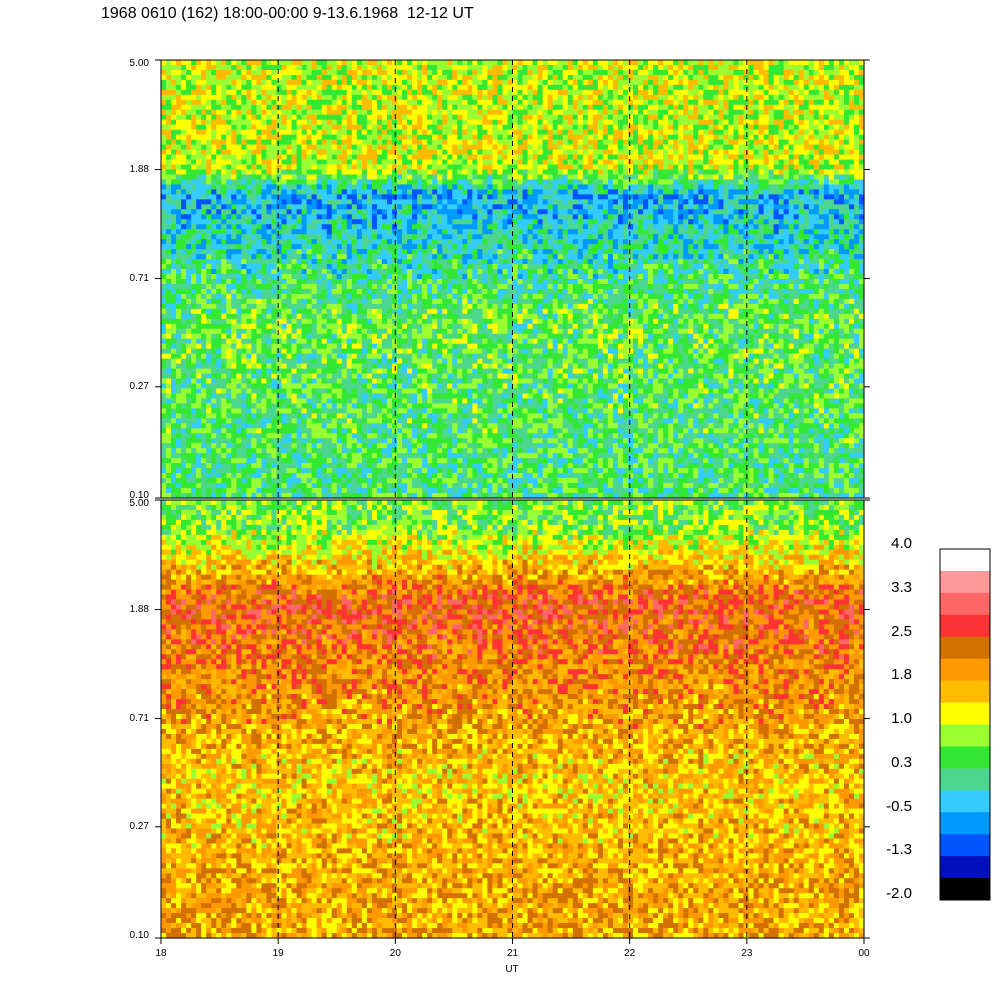 The height and width of the screenshot is (1000, 1000). Describe the element at coordinates (887, 718) in the screenshot. I see `colorbar-label: 1.0` at that location.